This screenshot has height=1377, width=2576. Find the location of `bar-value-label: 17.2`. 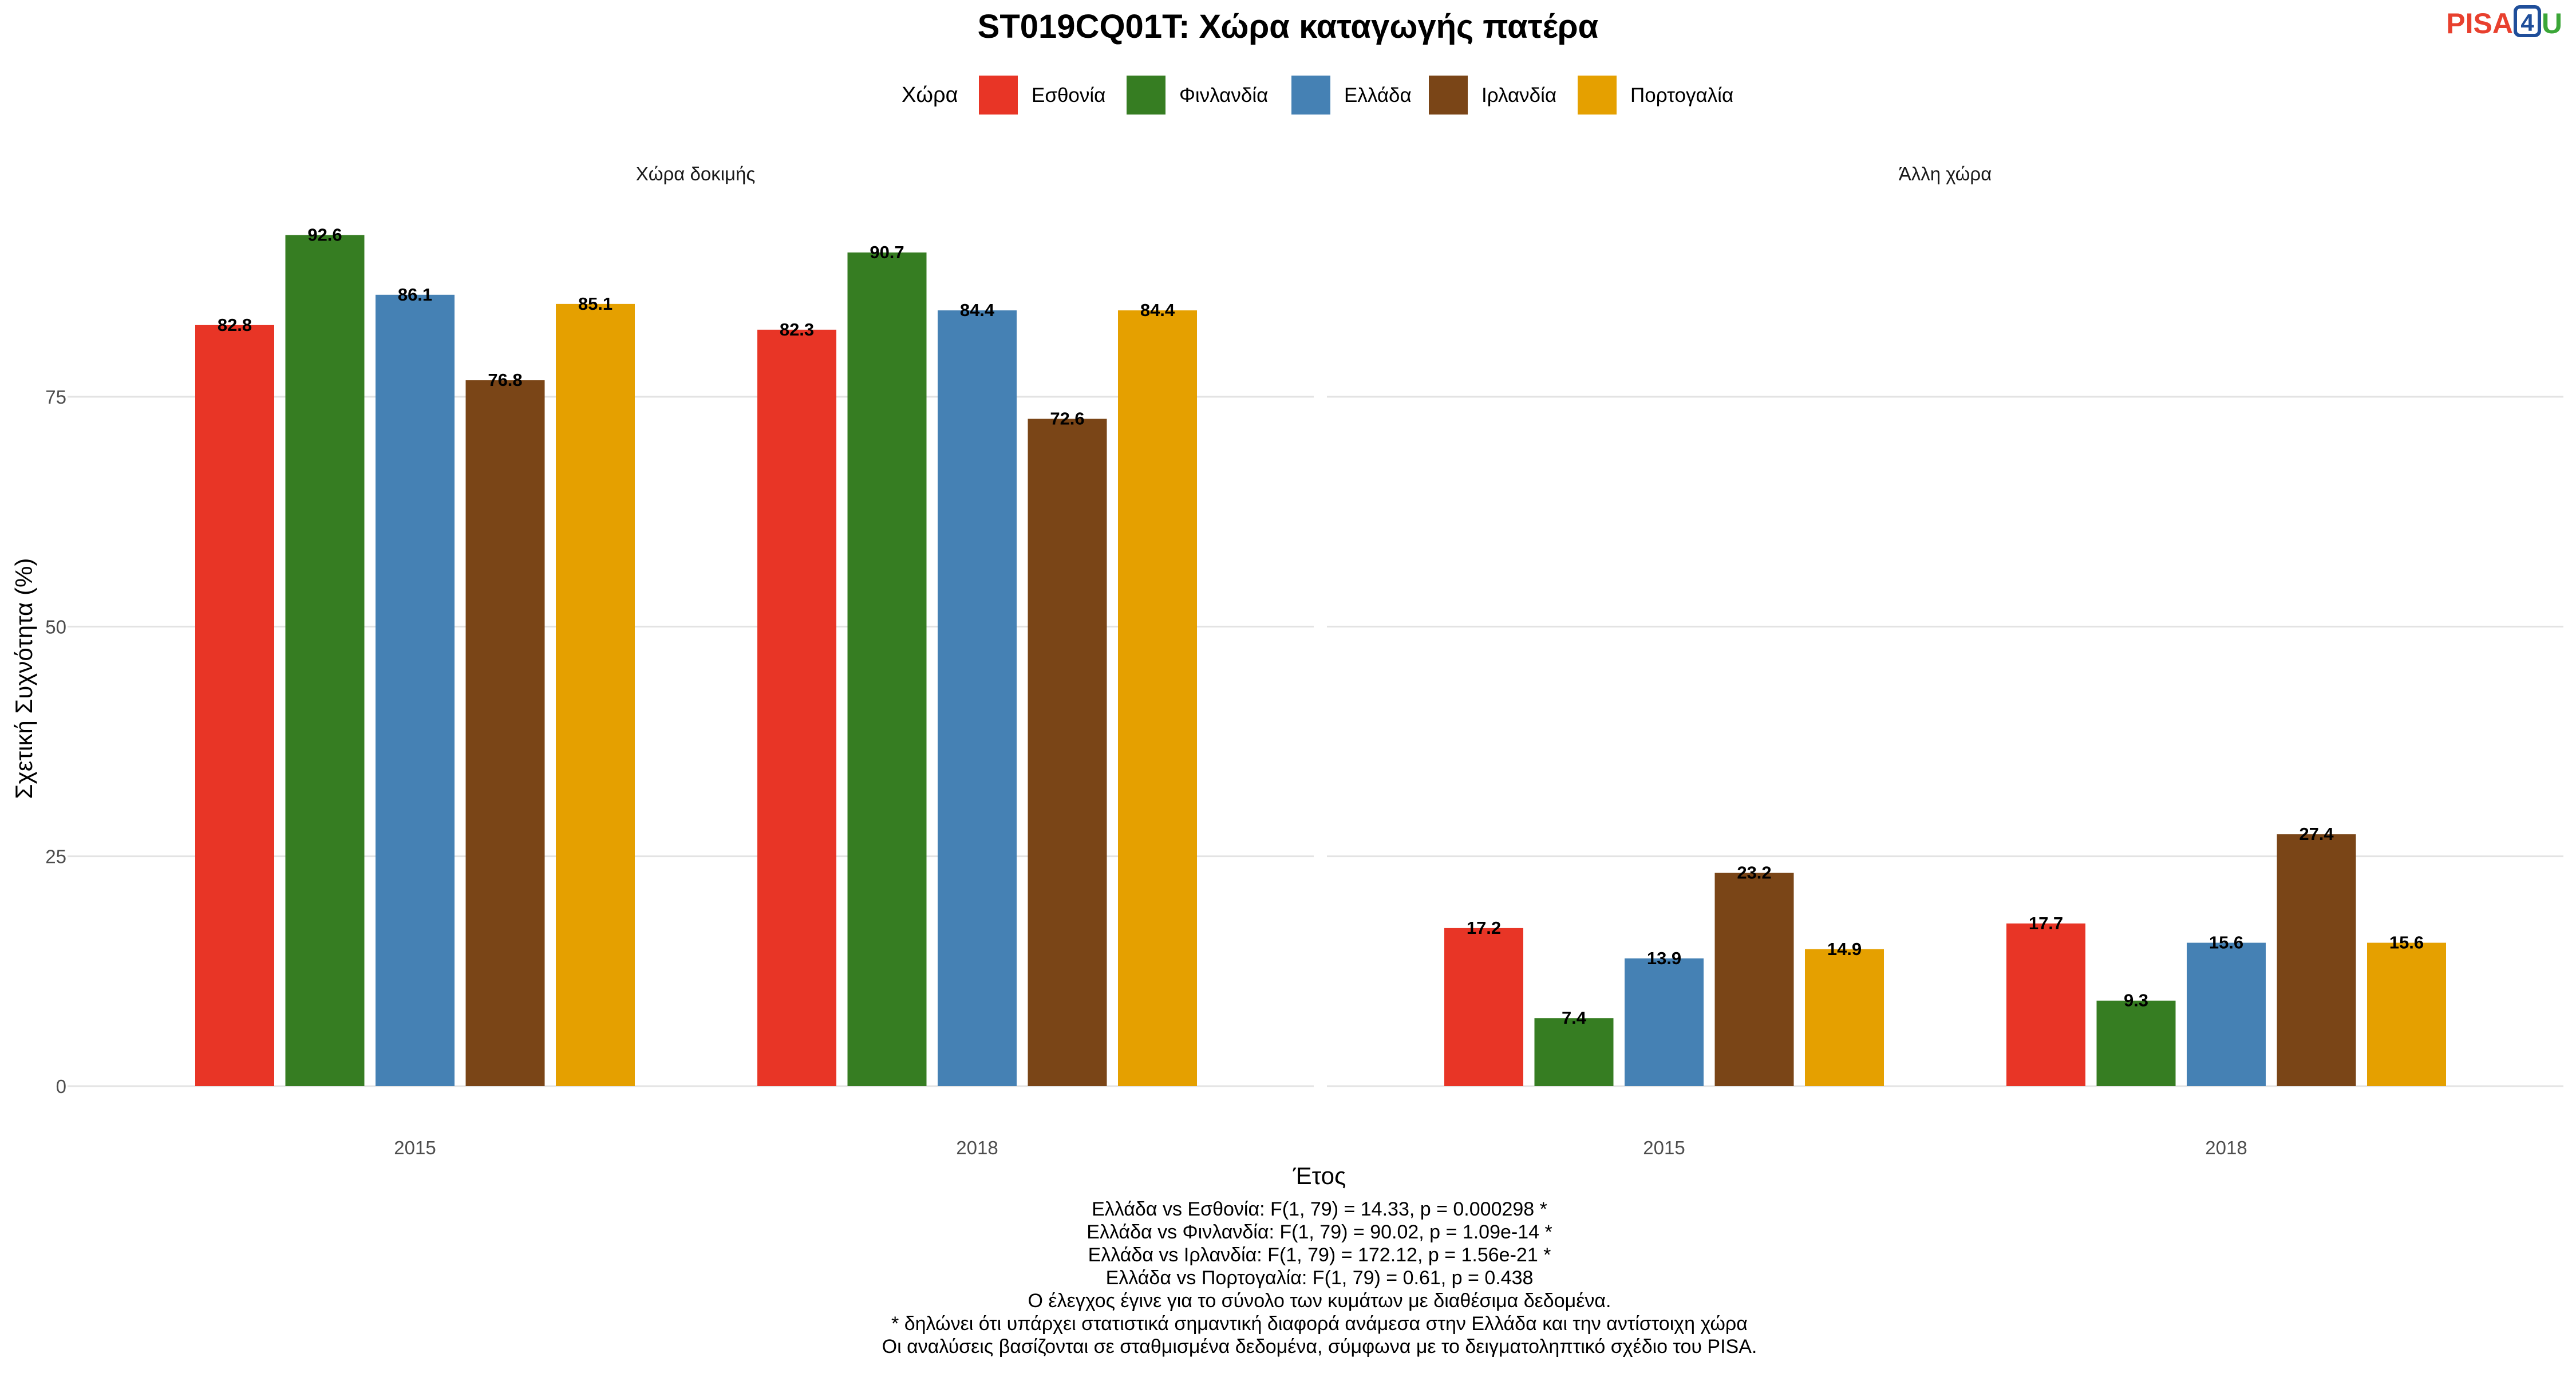

bar-value-label: 17.2 is located at coordinates (1484, 928).